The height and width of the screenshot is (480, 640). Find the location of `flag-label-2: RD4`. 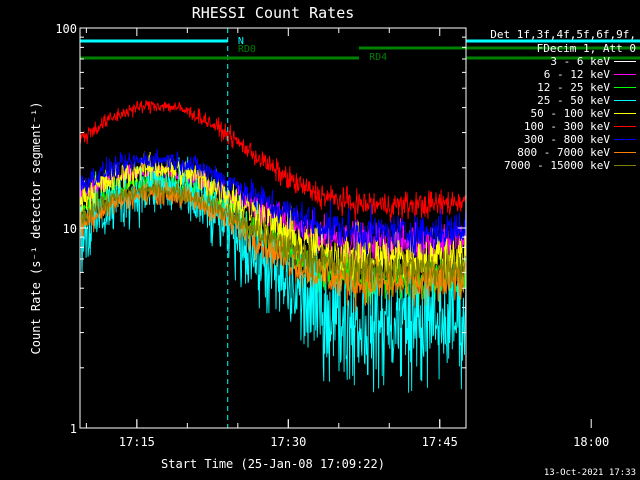

flag-label-2: RD4 is located at coordinates (378, 57).